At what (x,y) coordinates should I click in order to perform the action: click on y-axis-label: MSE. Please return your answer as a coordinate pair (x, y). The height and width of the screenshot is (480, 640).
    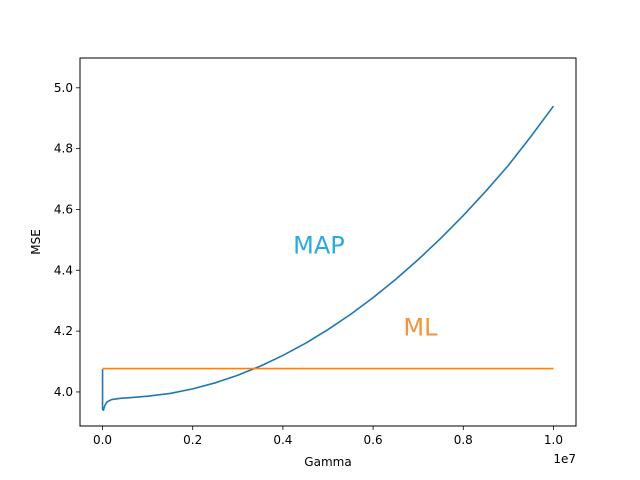
    Looking at the image, I should click on (36, 242).